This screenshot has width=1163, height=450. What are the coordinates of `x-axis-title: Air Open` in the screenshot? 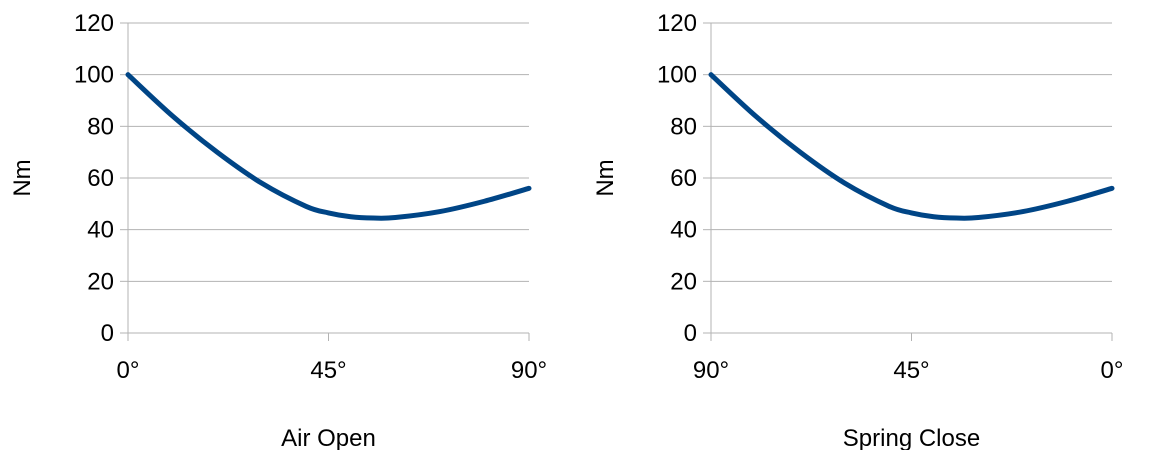 It's located at (328, 437).